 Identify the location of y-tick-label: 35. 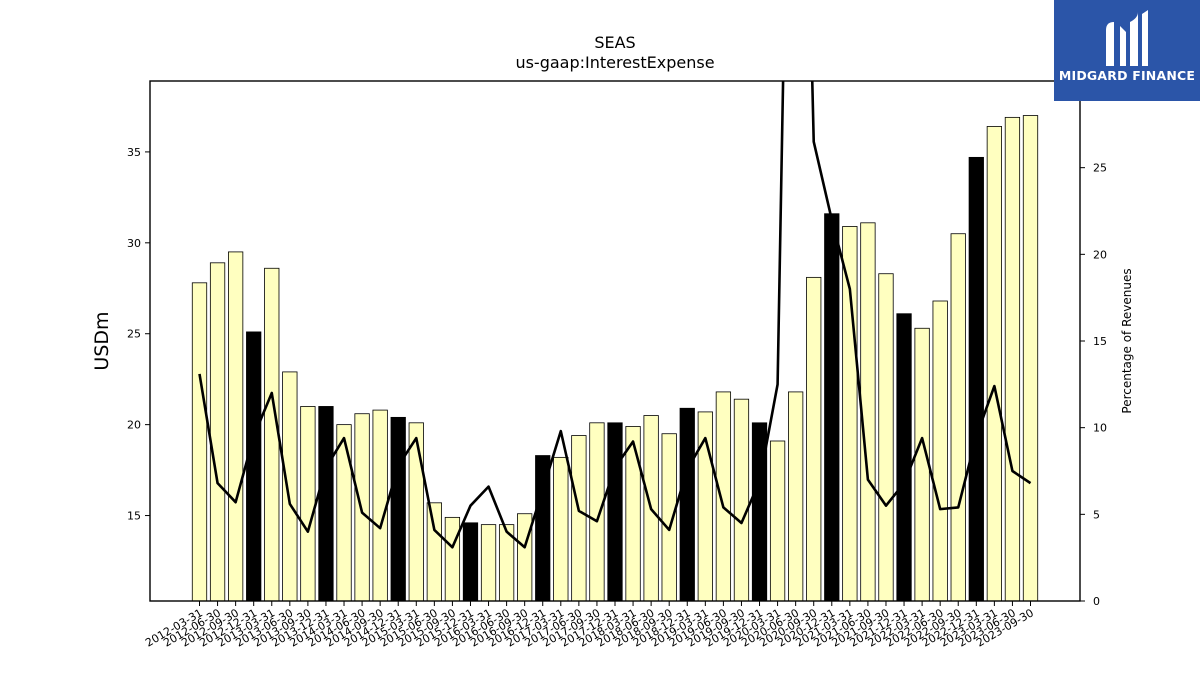
(134, 152).